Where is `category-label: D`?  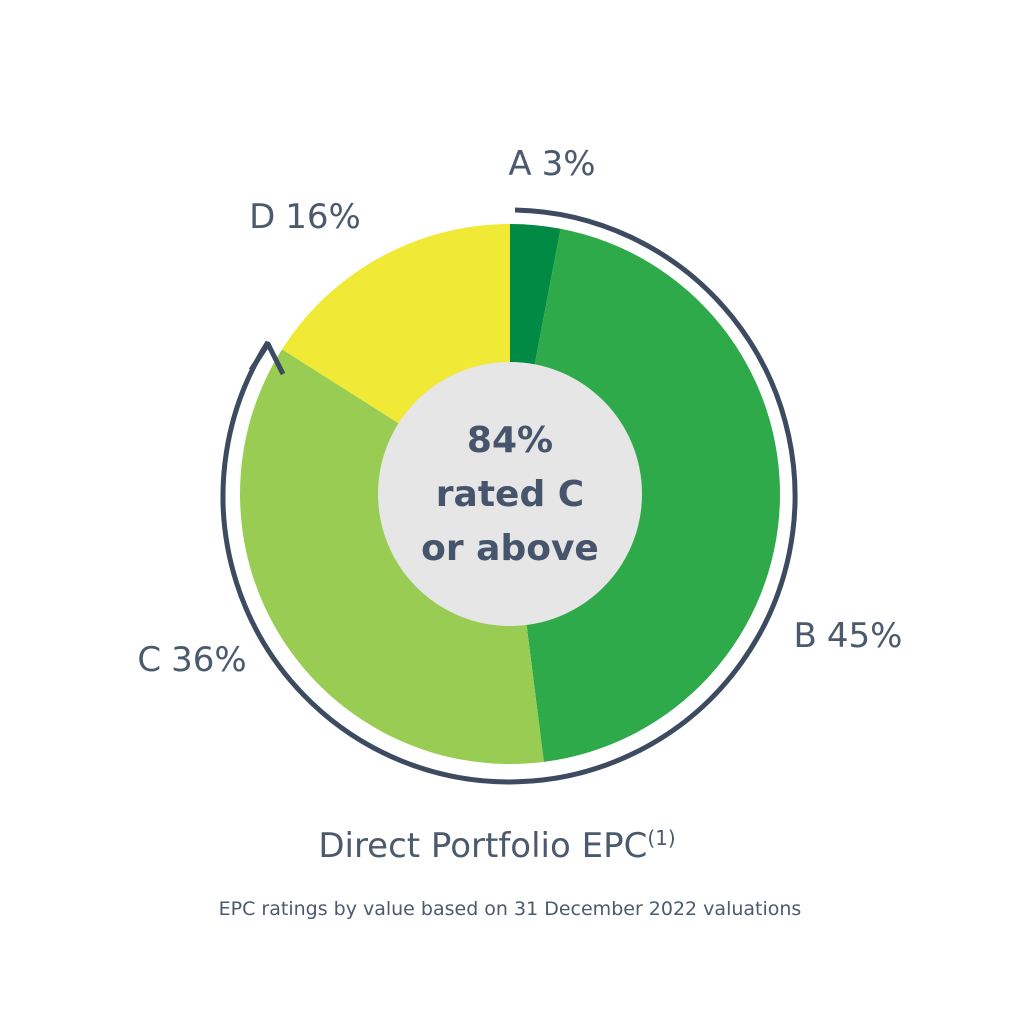 category-label: D is located at coordinates (262, 217).